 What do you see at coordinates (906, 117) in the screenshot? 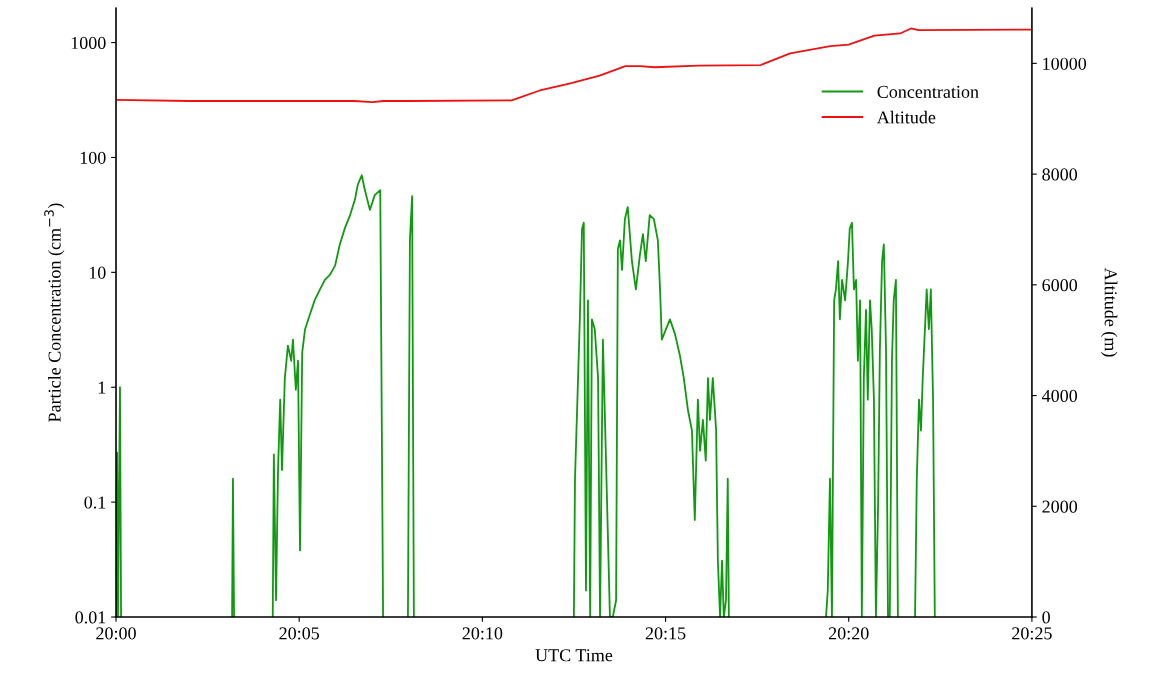
I see `legend-label: Altitude` at bounding box center [906, 117].